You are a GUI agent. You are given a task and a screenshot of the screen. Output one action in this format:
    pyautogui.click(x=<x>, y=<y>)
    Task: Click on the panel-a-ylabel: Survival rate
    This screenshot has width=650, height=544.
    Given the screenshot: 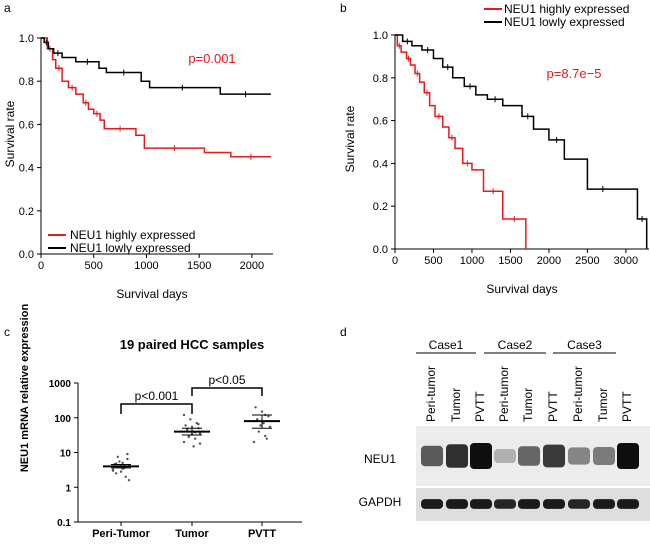 What is the action you would take?
    pyautogui.click(x=10, y=133)
    